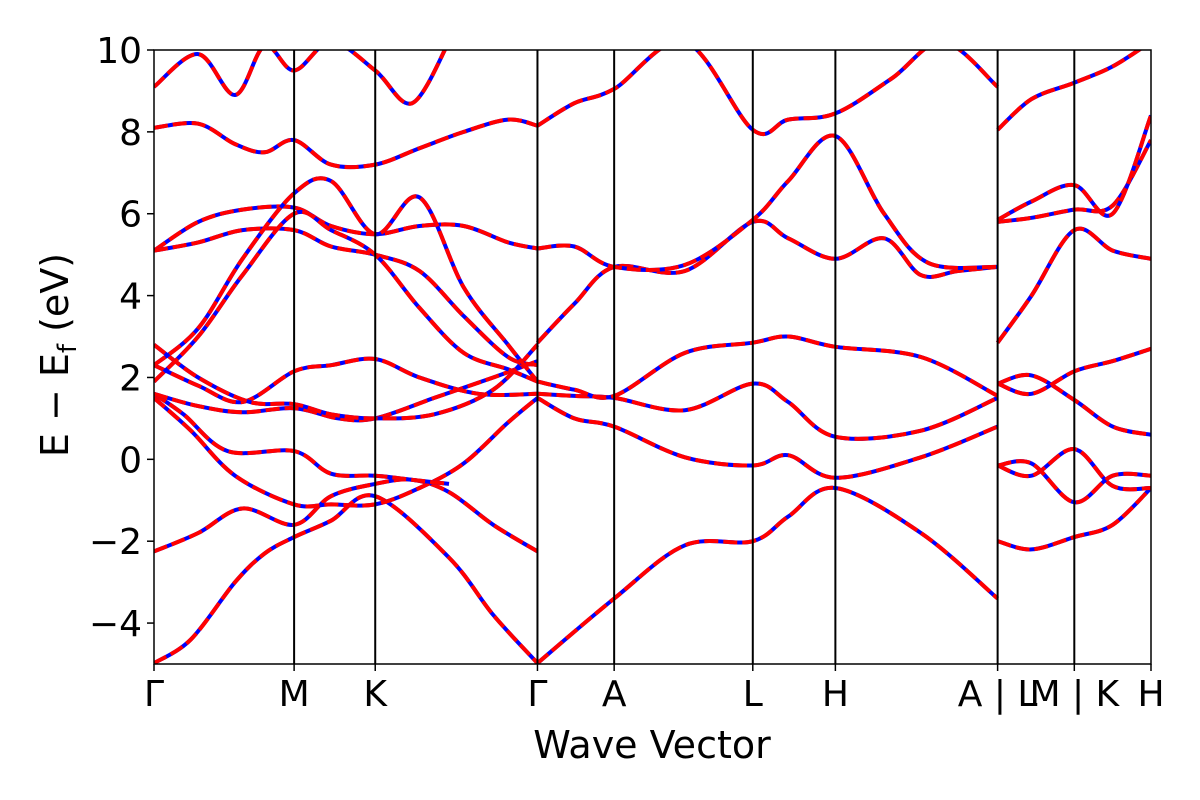 This screenshot has width=1200, height=800. What do you see at coordinates (130, 297) in the screenshot?
I see `y-tick-label: 4` at bounding box center [130, 297].